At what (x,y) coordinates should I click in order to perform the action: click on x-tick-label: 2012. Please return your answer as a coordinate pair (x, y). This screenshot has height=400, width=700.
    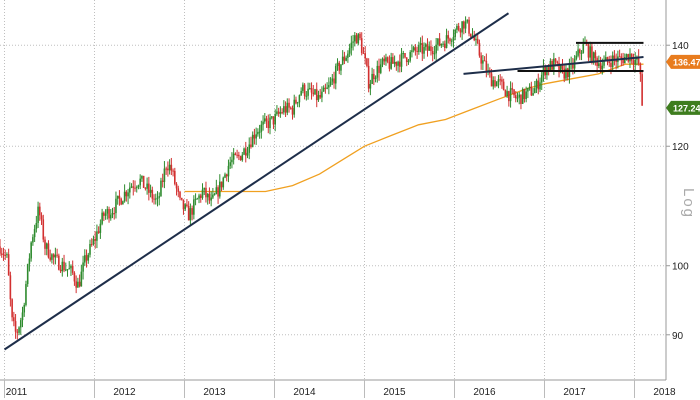
    Looking at the image, I should click on (124, 392).